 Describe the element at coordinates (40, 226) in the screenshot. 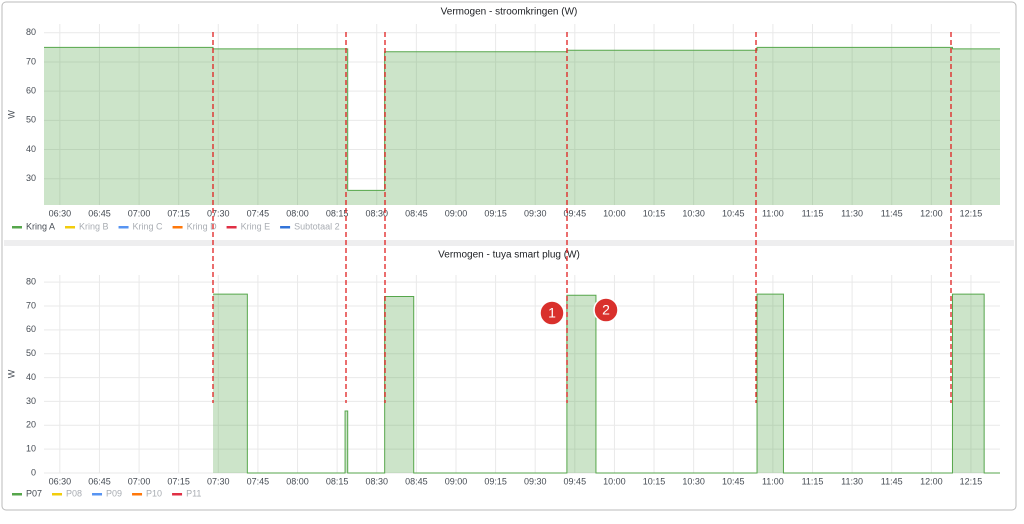

I see `legend-label: Kring A` at that location.